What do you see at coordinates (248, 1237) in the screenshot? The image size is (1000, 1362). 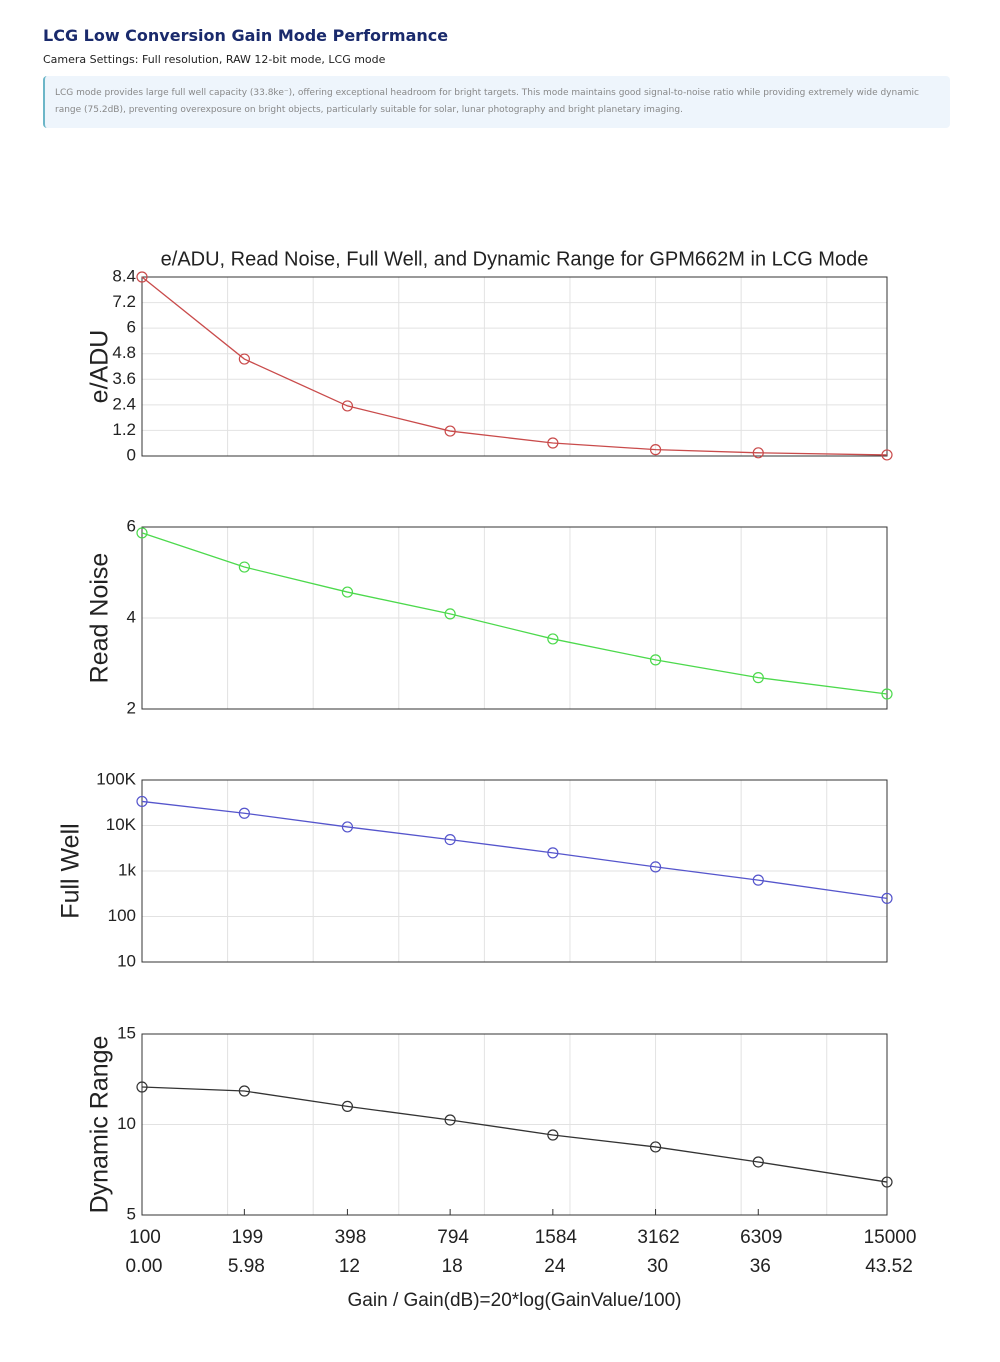 I see `x-gain-label: 199` at bounding box center [248, 1237].